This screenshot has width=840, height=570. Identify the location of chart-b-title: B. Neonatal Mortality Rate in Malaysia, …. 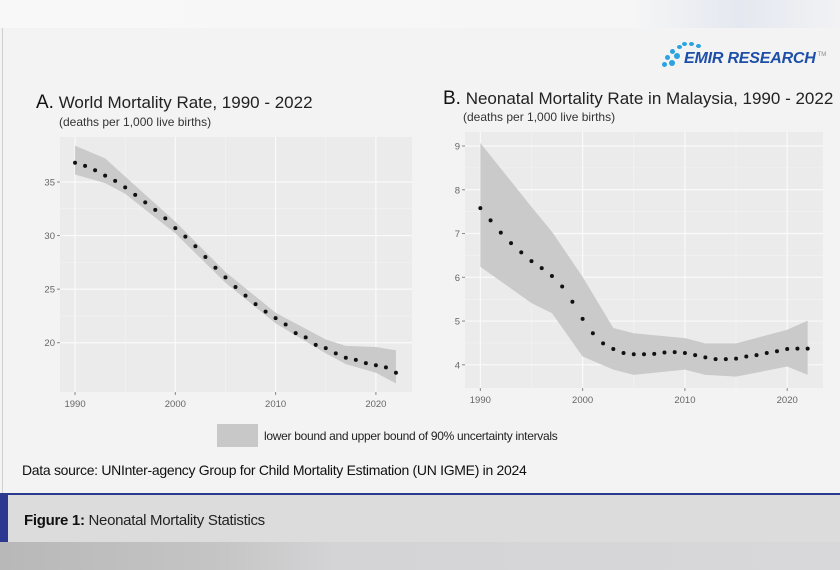
(638, 98).